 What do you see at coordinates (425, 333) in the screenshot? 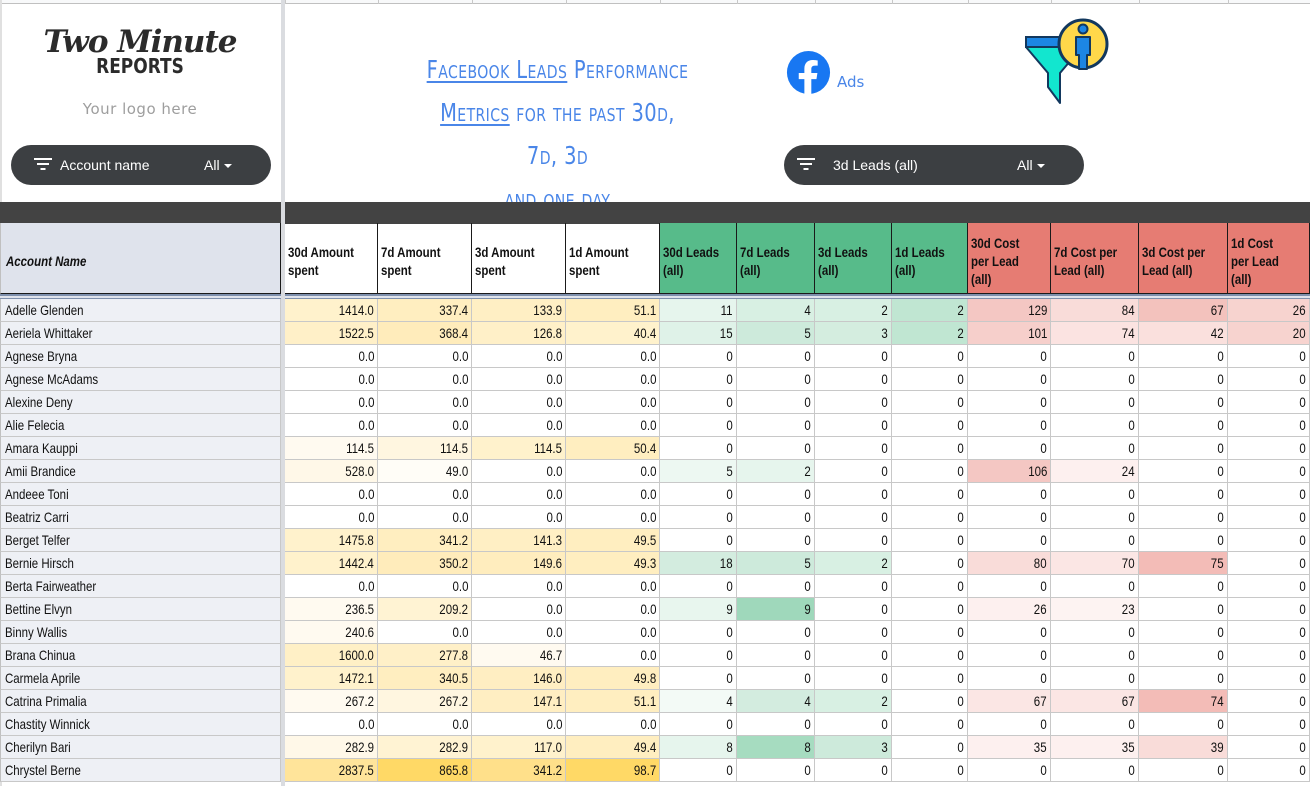
I see `metric-cell: 368.4` at bounding box center [425, 333].